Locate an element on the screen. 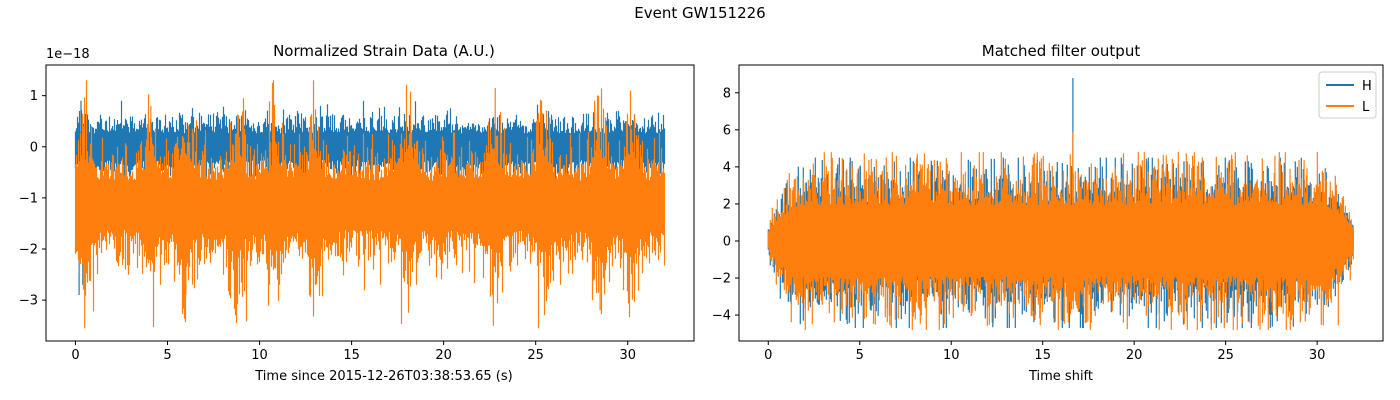 This screenshot has height=400, width=1400. left-y-tick-label: −1 is located at coordinates (28, 198).